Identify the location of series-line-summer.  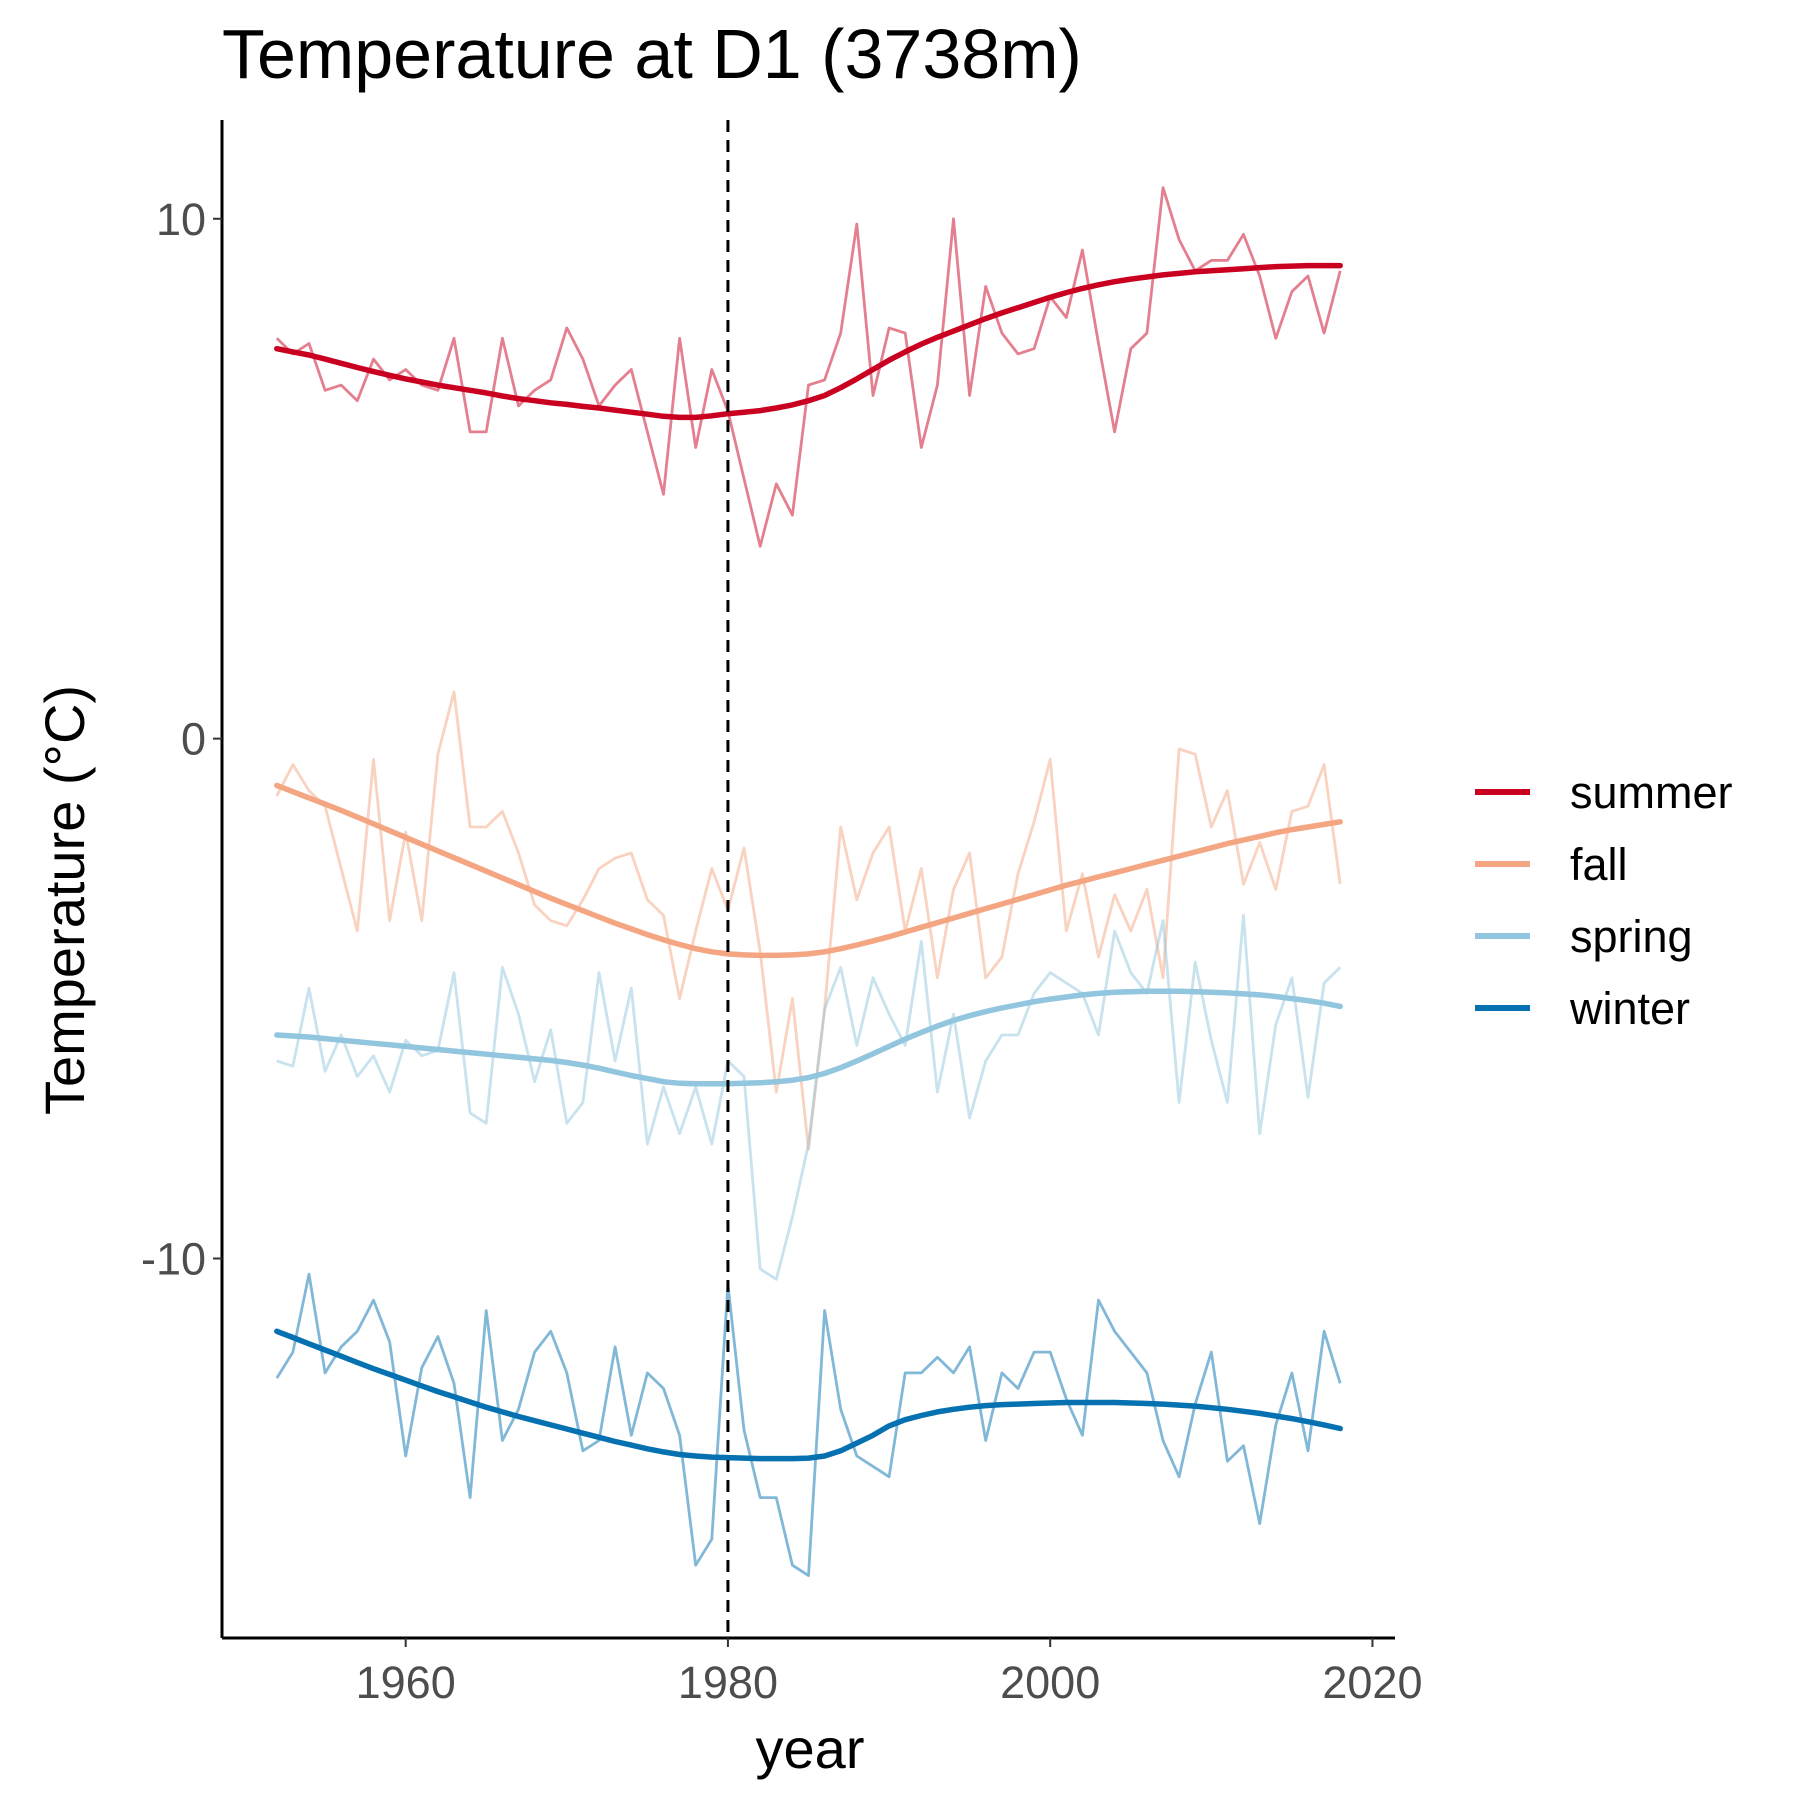
(808, 367).